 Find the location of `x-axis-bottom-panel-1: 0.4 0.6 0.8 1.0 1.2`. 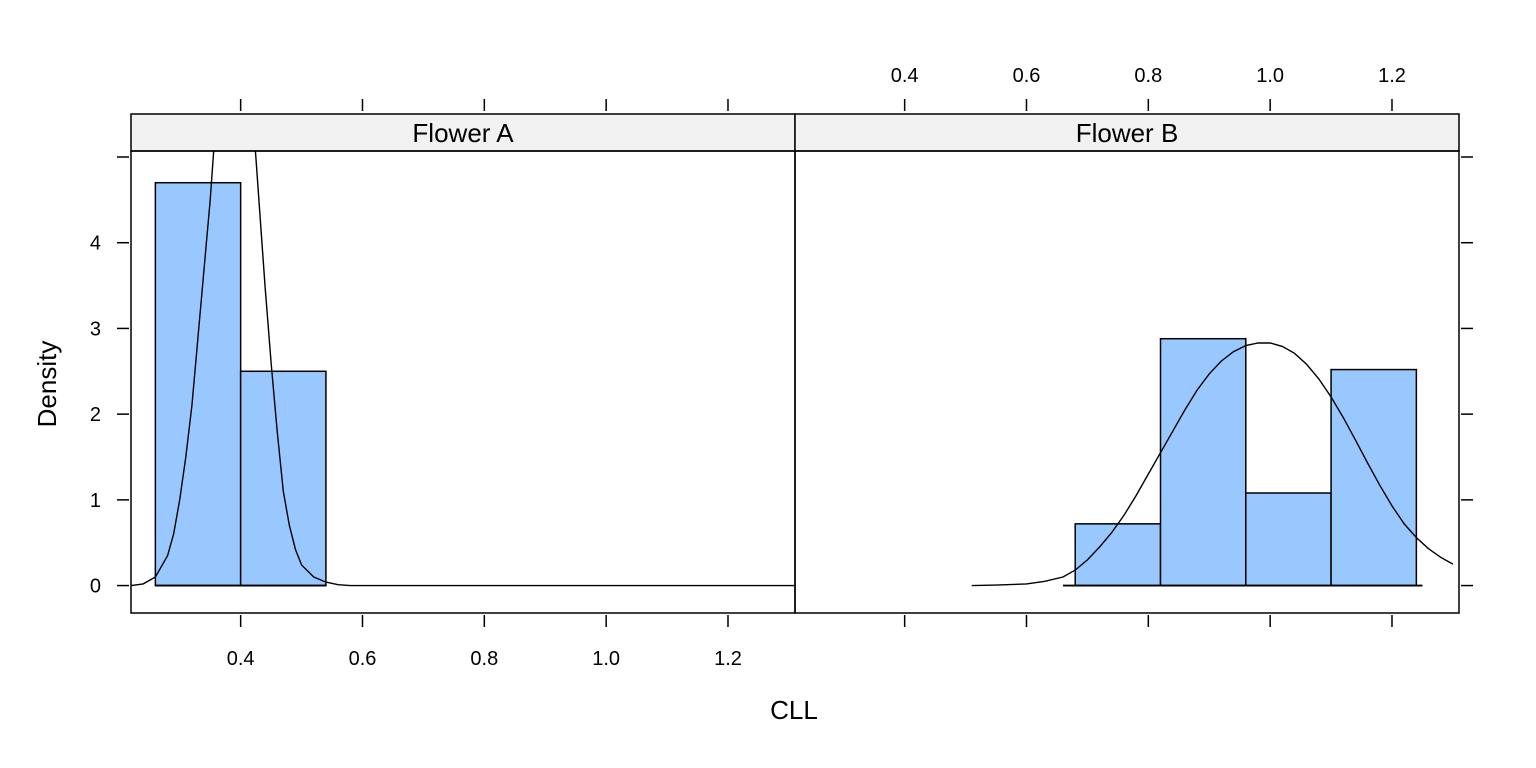

x-axis-bottom-panel-1: 0.4 0.6 0.8 1.0 1.2 is located at coordinates (810, 642).